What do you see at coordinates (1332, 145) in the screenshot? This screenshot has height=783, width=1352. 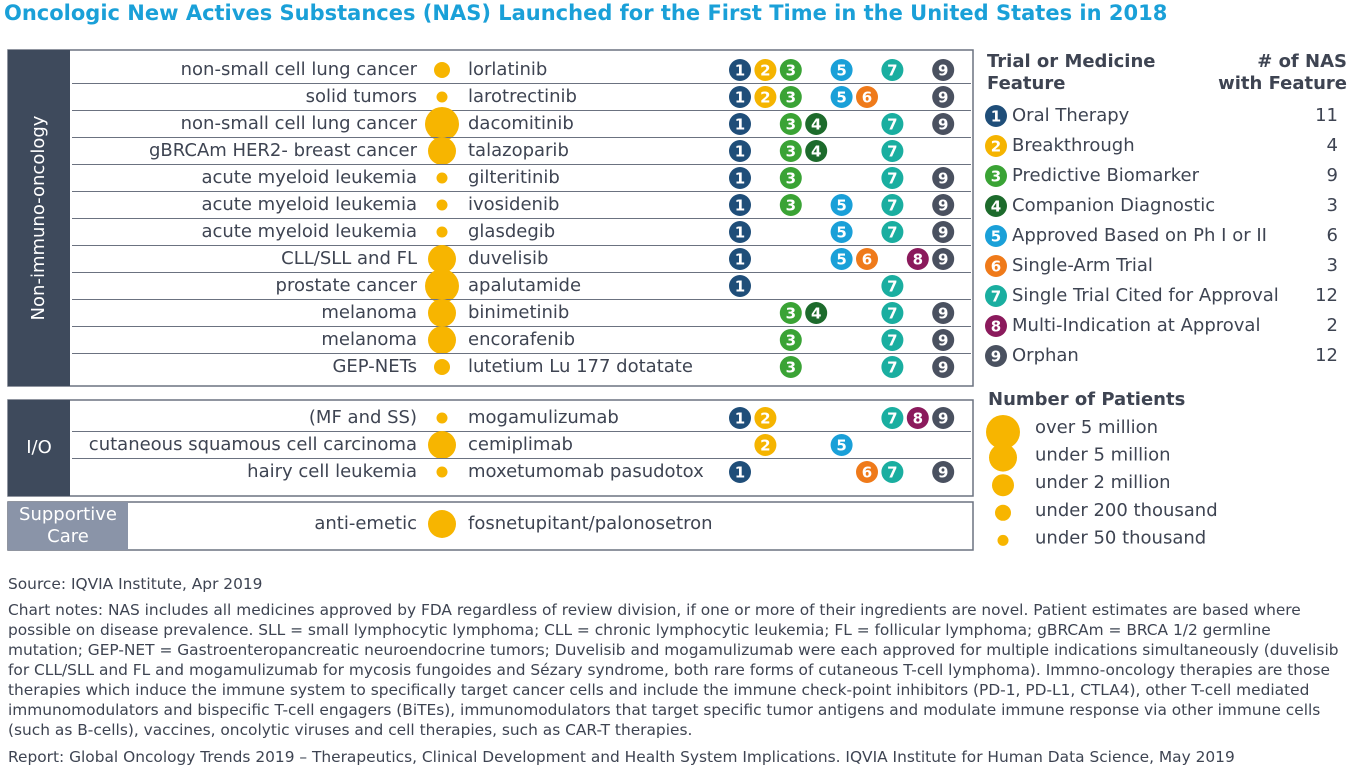 I see `feature-count: 4` at bounding box center [1332, 145].